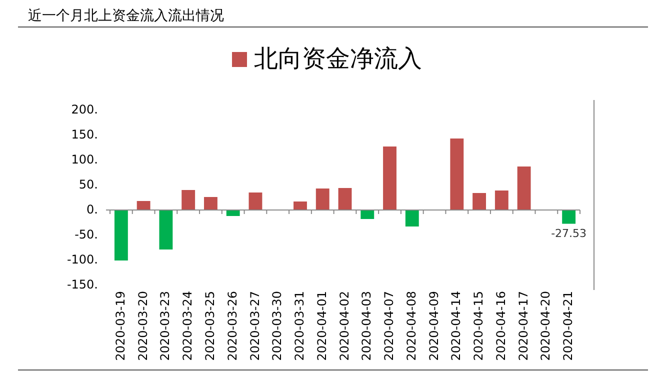 The image size is (654, 377). I want to click on x-tick-label: 2020-03-26, so click(232, 326).